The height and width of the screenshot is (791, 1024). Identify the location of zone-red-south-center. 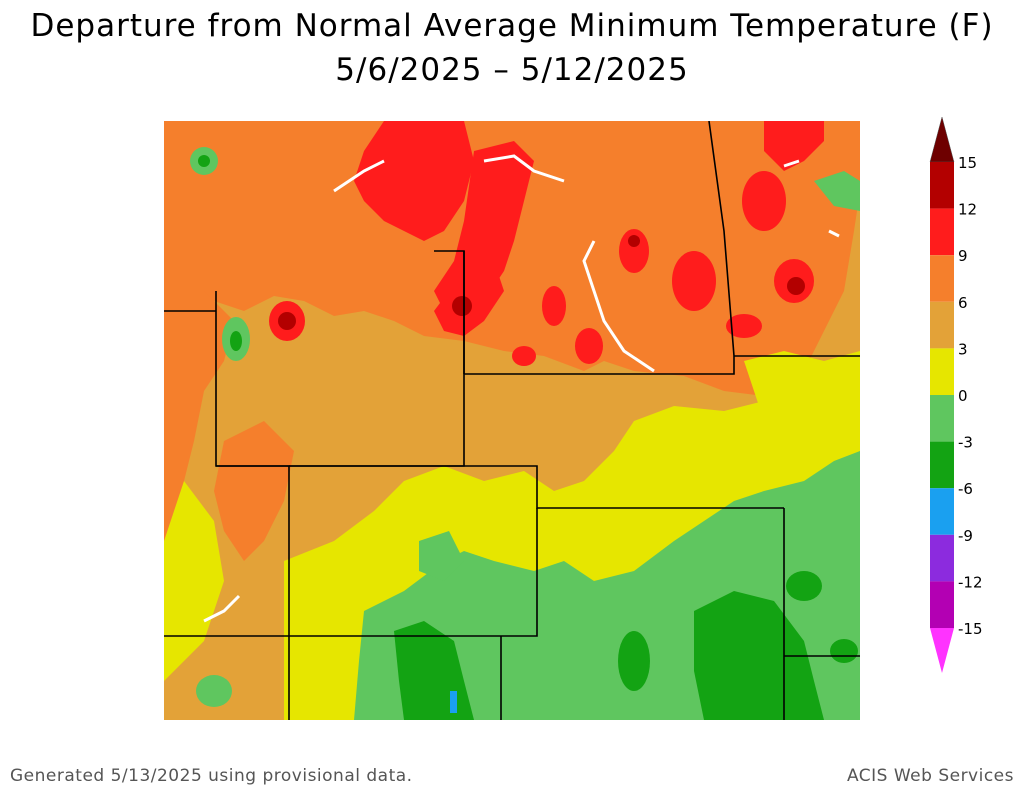
(524, 356).